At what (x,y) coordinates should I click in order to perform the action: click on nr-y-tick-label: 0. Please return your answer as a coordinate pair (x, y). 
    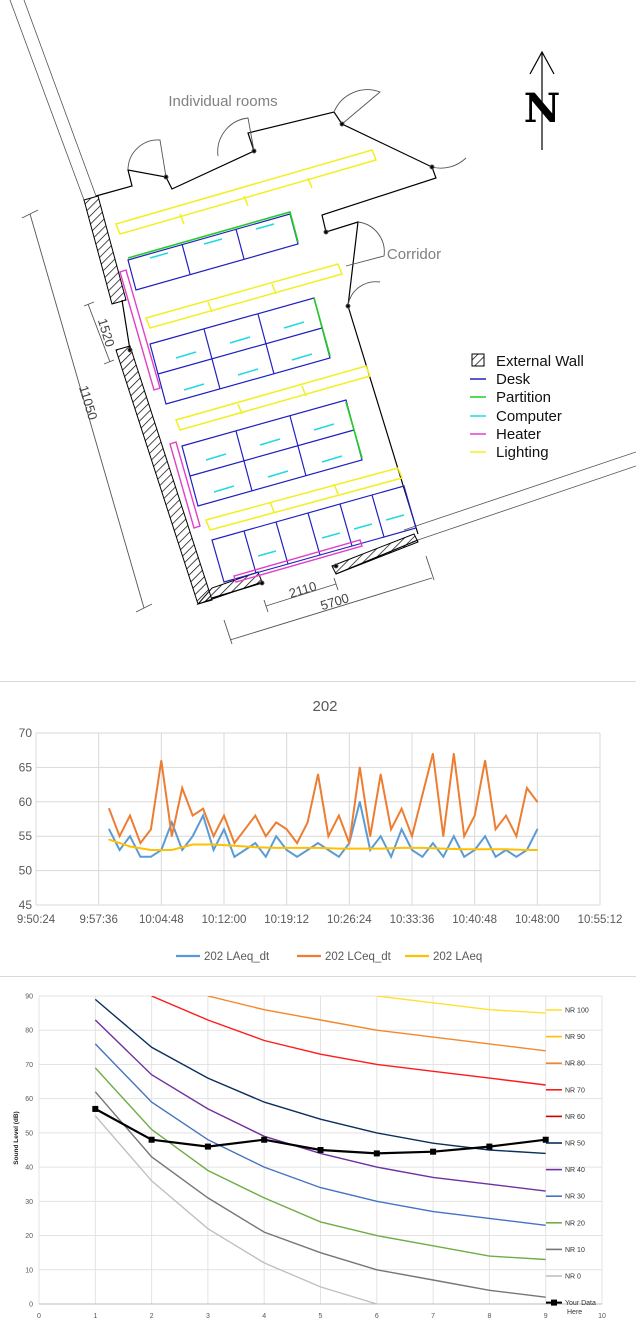
    Looking at the image, I should click on (31, 1305).